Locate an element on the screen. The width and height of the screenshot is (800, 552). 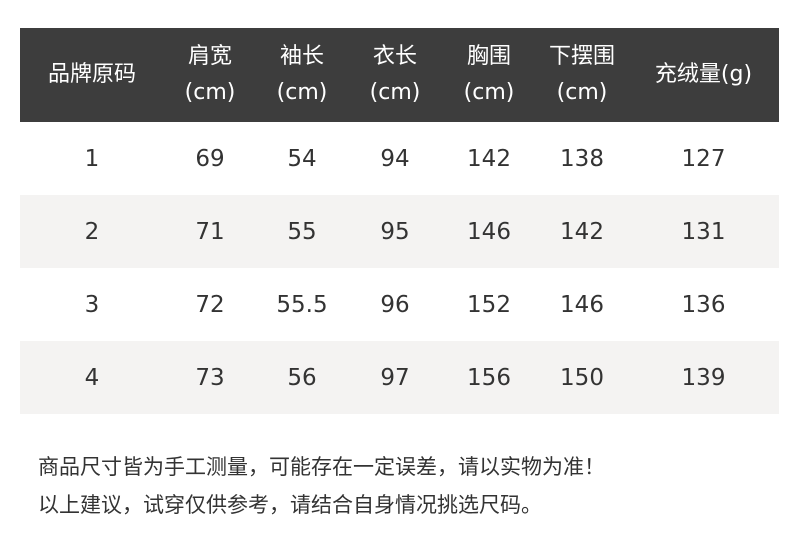
header-label: 肩宽 is located at coordinates (209, 56).